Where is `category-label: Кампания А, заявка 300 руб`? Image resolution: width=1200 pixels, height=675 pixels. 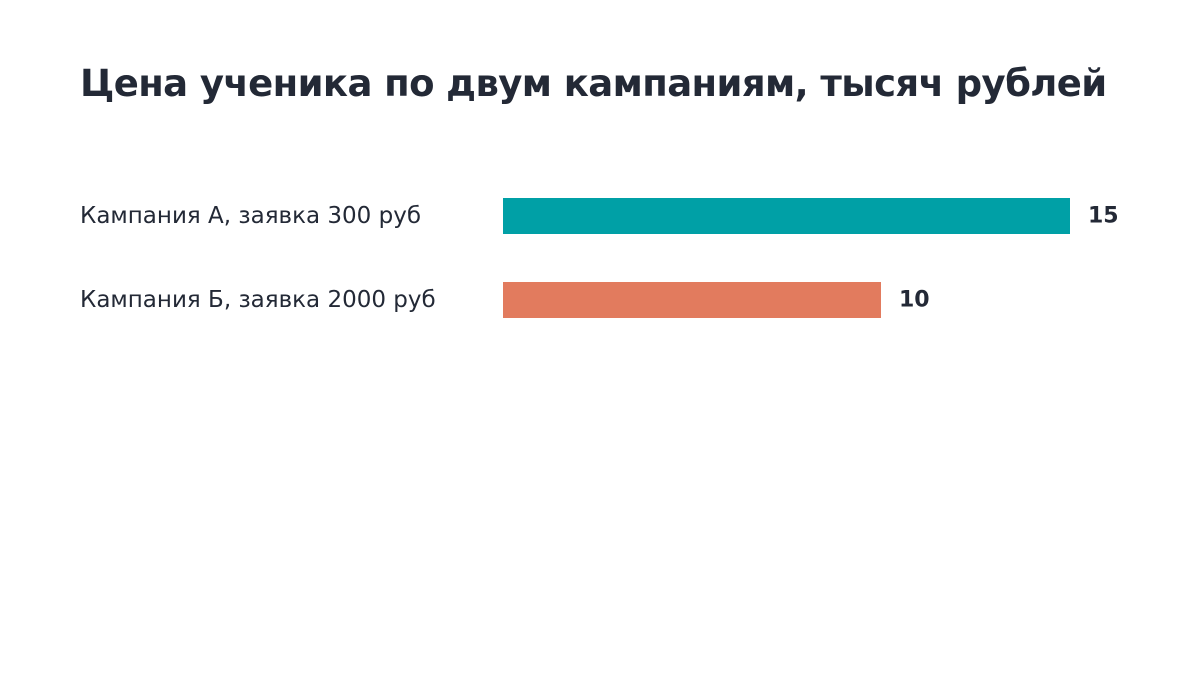
category-label: Кампания А, заявка 300 руб is located at coordinates (250, 216).